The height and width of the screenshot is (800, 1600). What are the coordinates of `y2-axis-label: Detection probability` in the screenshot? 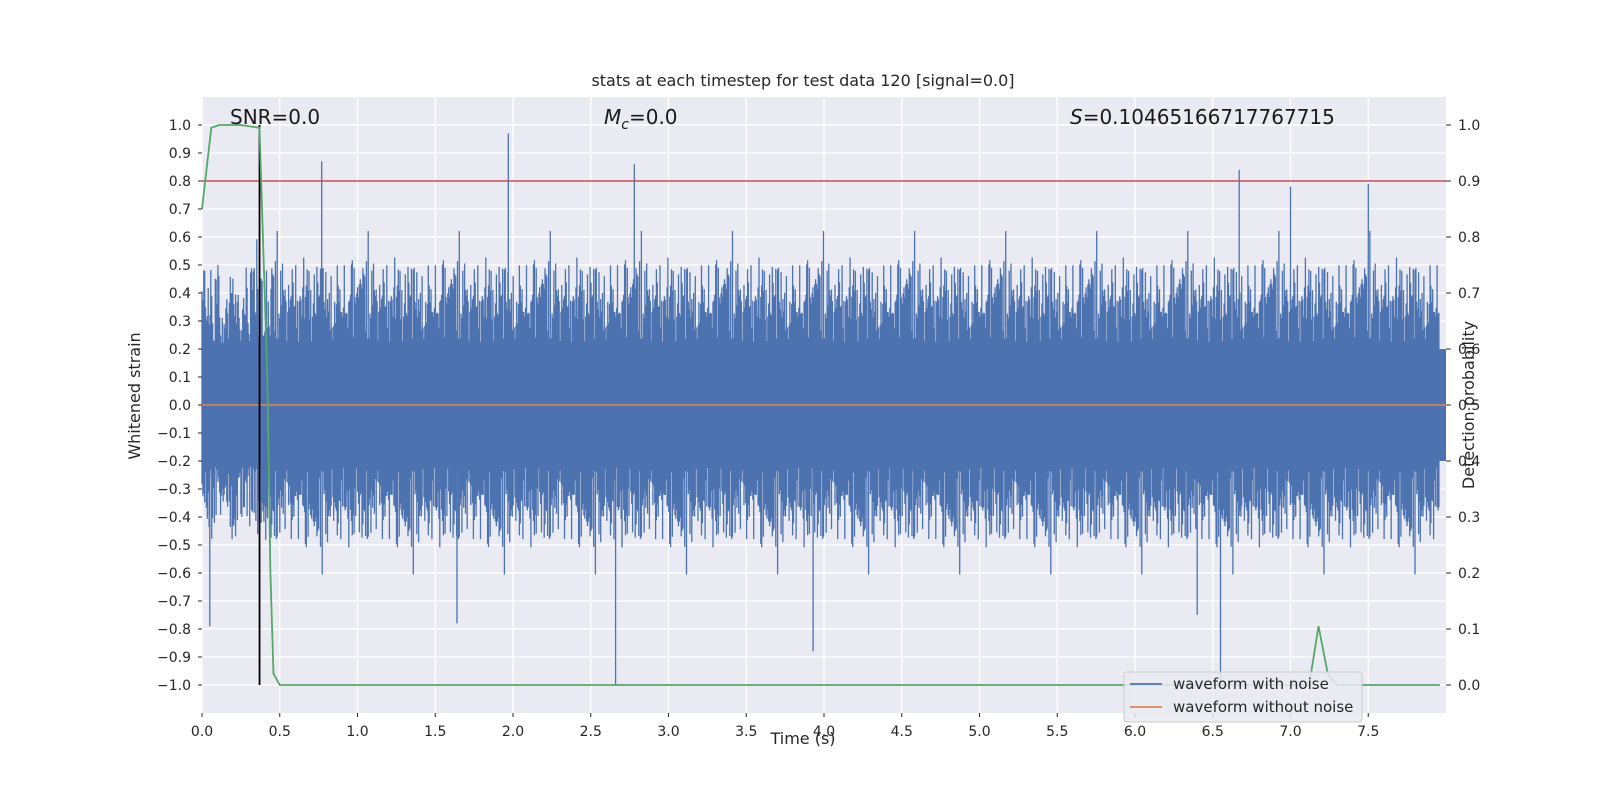 It's located at (1468, 405).